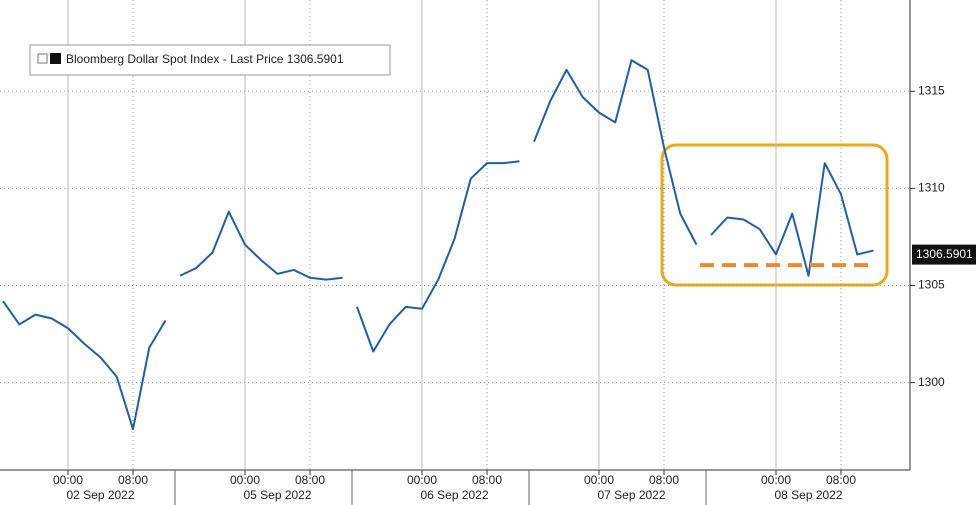 The width and height of the screenshot is (977, 505). What do you see at coordinates (931, 188) in the screenshot?
I see `y-tick-label: 1310` at bounding box center [931, 188].